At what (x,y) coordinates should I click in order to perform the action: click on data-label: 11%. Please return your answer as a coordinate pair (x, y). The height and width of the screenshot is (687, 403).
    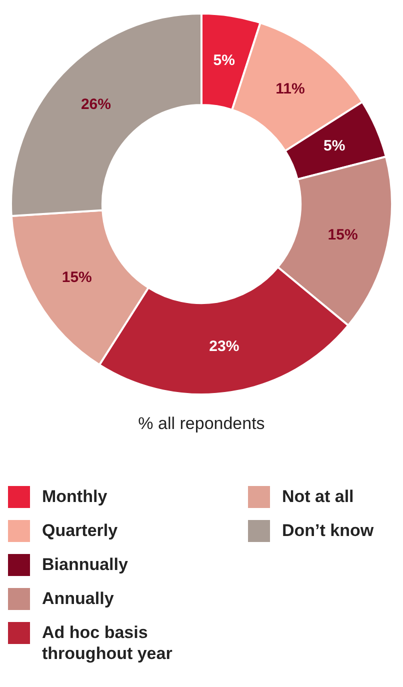
    Looking at the image, I should click on (290, 89).